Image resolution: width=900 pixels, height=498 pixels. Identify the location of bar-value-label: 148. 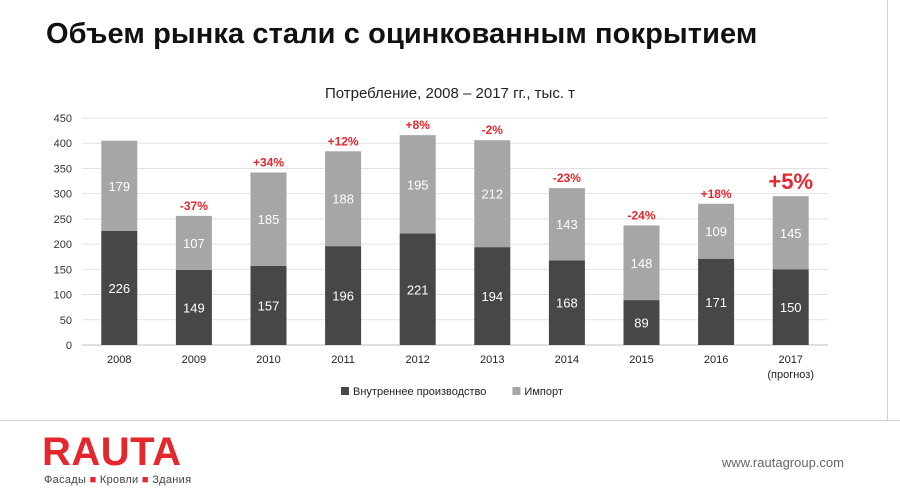
(642, 263).